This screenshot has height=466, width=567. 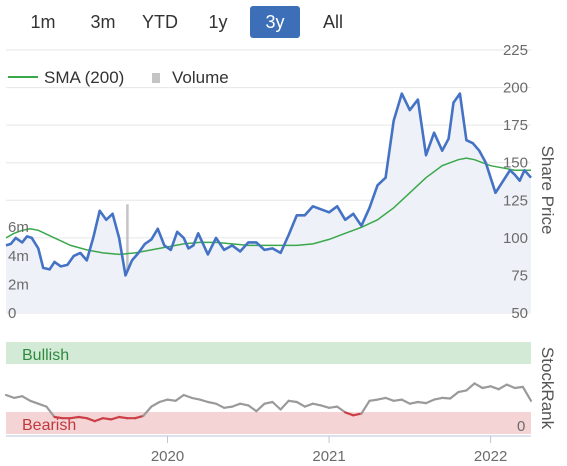 What do you see at coordinates (167, 456) in the screenshot?
I see `x-tick-label-2020: 2020` at bounding box center [167, 456].